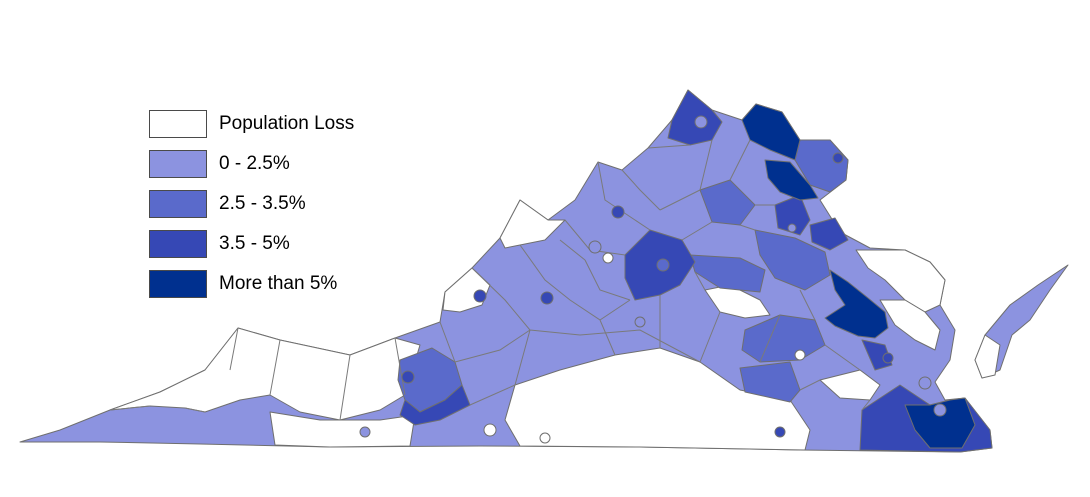  Describe the element at coordinates (856, 304) in the screenshot. I see `region-top-richmond-corridor` at that location.